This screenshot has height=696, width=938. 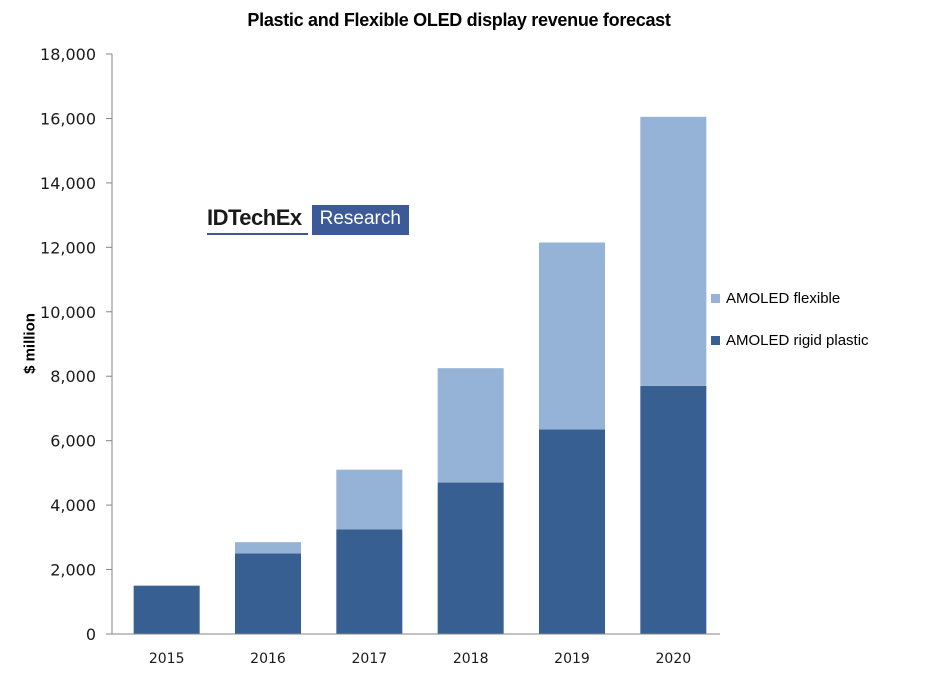 I want to click on x-tick-label: 2015, so click(x=167, y=659).